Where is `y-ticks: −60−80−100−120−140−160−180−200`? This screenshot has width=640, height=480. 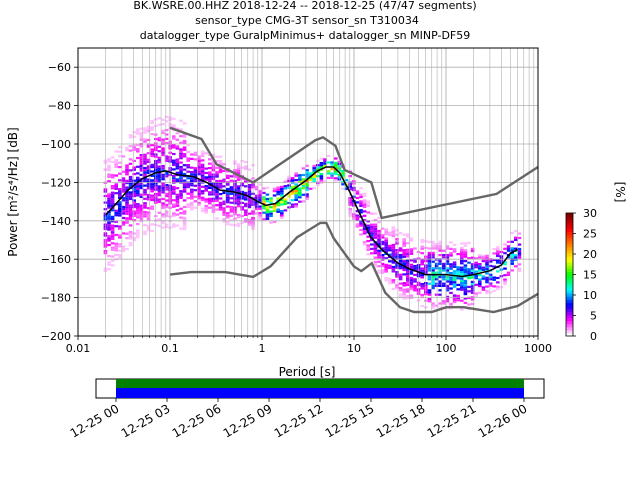
y-ticks: −60−80−100−120−140−160−180−200 is located at coordinates (59, 202).